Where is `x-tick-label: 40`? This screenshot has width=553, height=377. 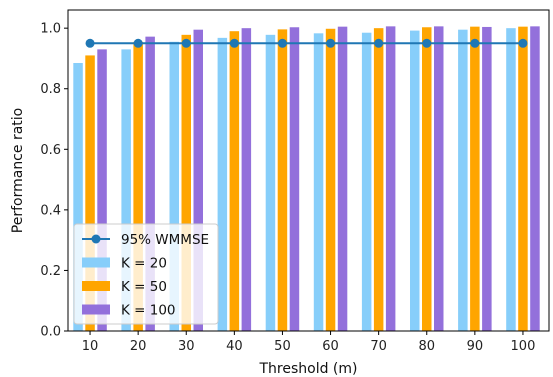 x-tick-label: 40 is located at coordinates (234, 346).